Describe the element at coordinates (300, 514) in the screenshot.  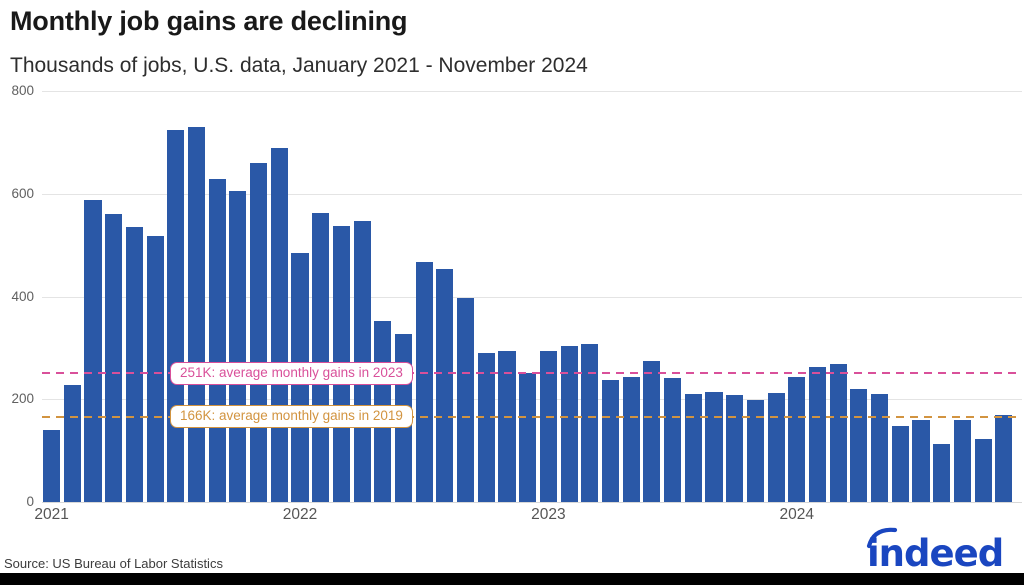
I see `x-axis-tick-2022: 2022` at that location.